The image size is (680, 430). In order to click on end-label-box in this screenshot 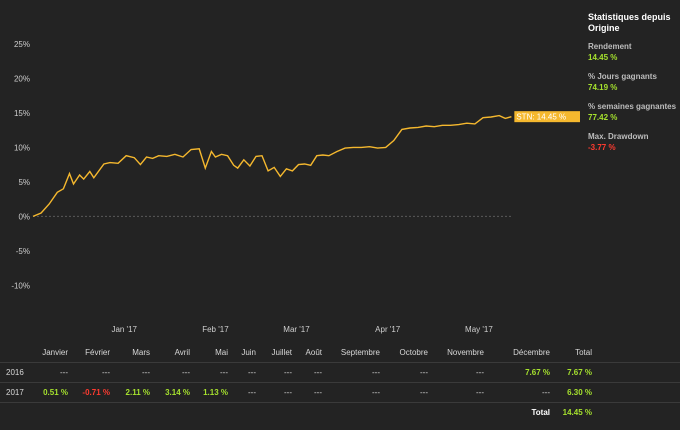, I will do `click(547, 117)`.